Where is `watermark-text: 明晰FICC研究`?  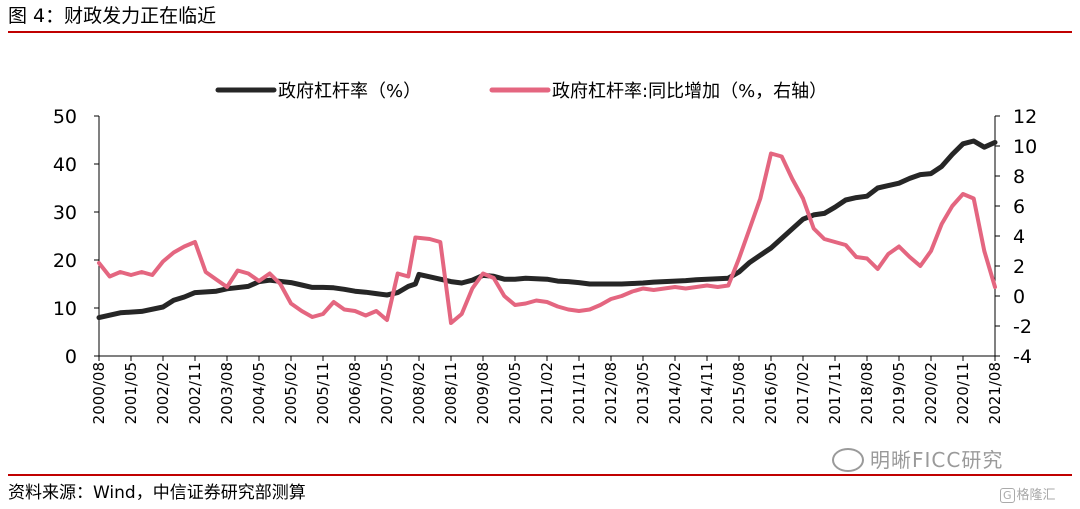
watermark-text: 明晰FICC研究 is located at coordinates (937, 460).